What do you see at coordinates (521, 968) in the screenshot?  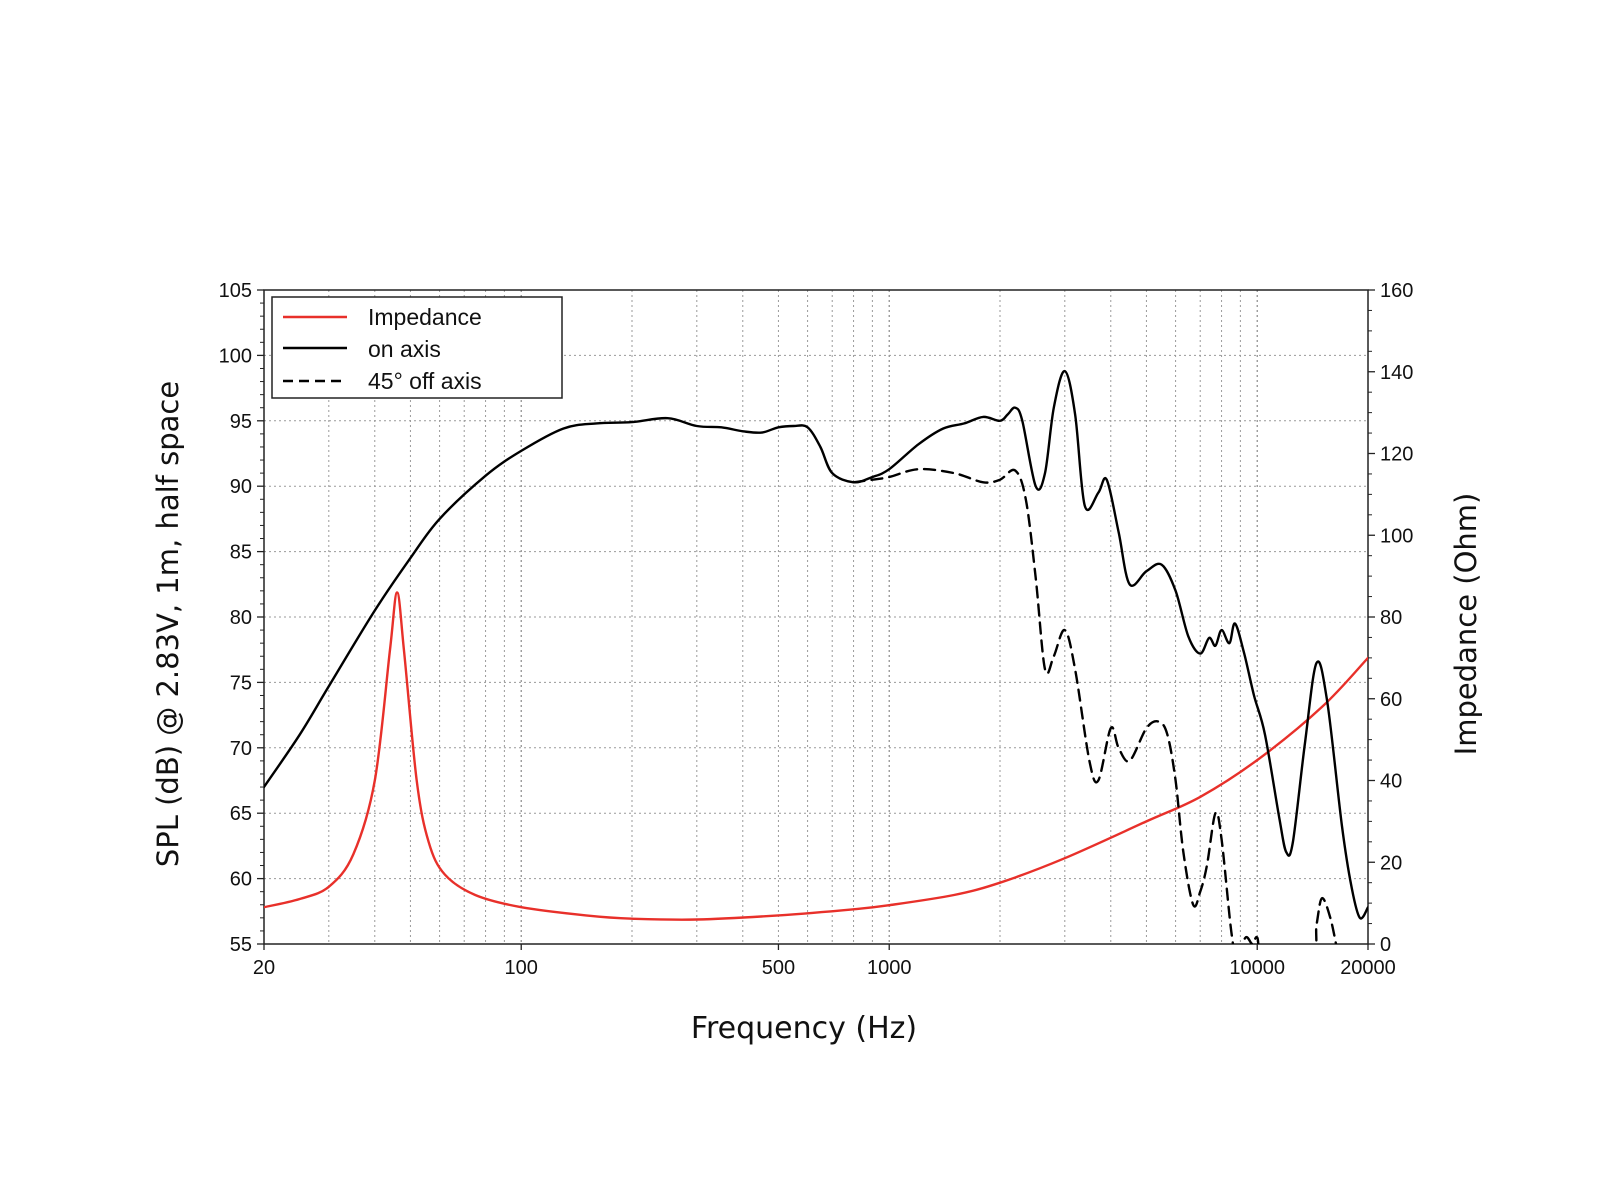 I see `x-tick-label: 100` at bounding box center [521, 968].